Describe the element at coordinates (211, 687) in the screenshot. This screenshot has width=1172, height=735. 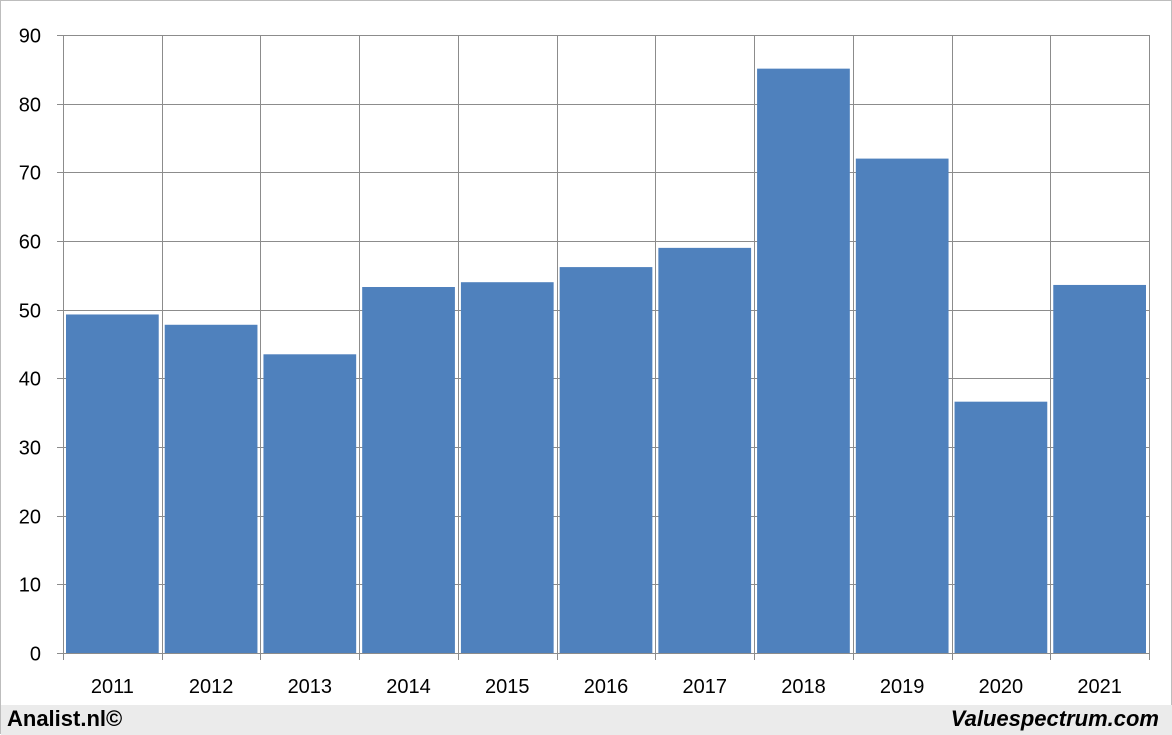
I see `x-tick-label: 2012` at that location.